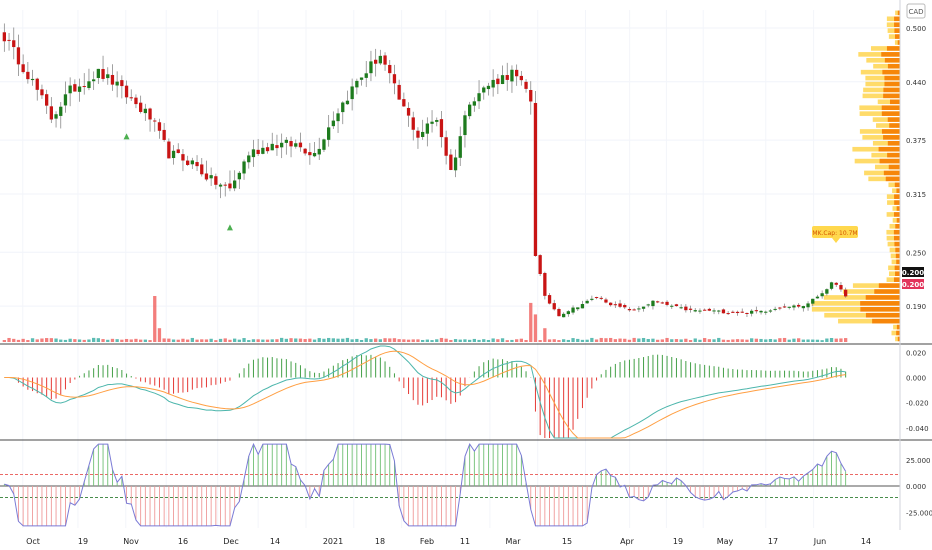  What do you see at coordinates (425, 484) in the screenshot?
I see `oscillator-line` at bounding box center [425, 484].